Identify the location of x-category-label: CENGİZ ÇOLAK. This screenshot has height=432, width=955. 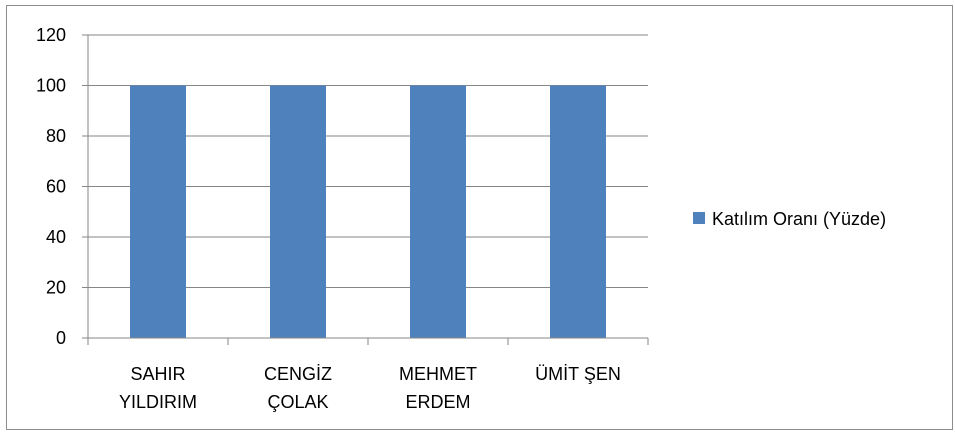
(298, 388).